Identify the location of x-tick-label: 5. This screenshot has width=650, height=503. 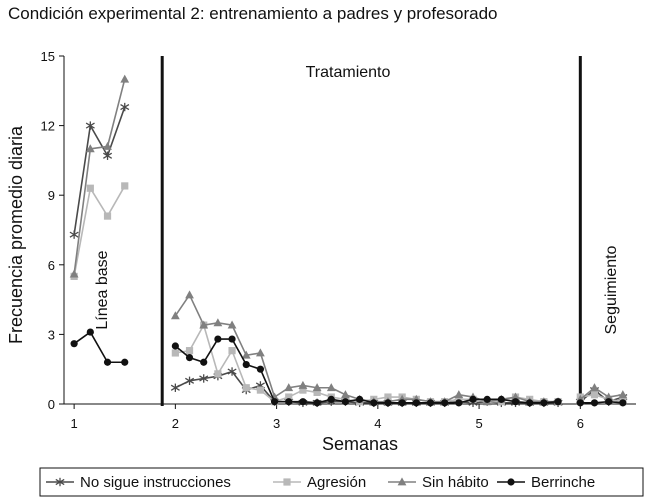
(478, 423).